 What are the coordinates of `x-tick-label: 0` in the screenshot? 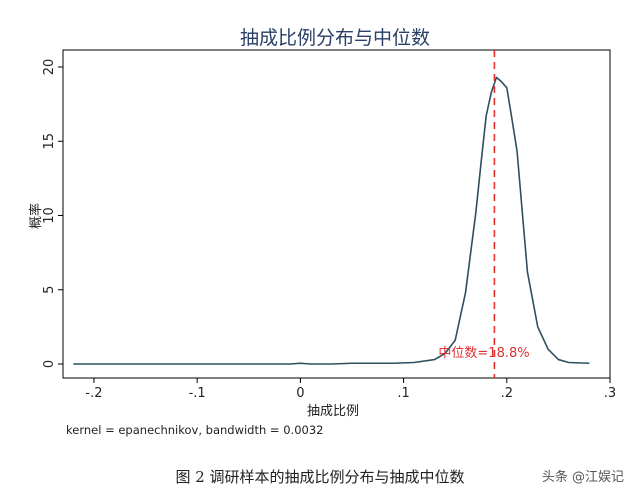 It's located at (300, 393).